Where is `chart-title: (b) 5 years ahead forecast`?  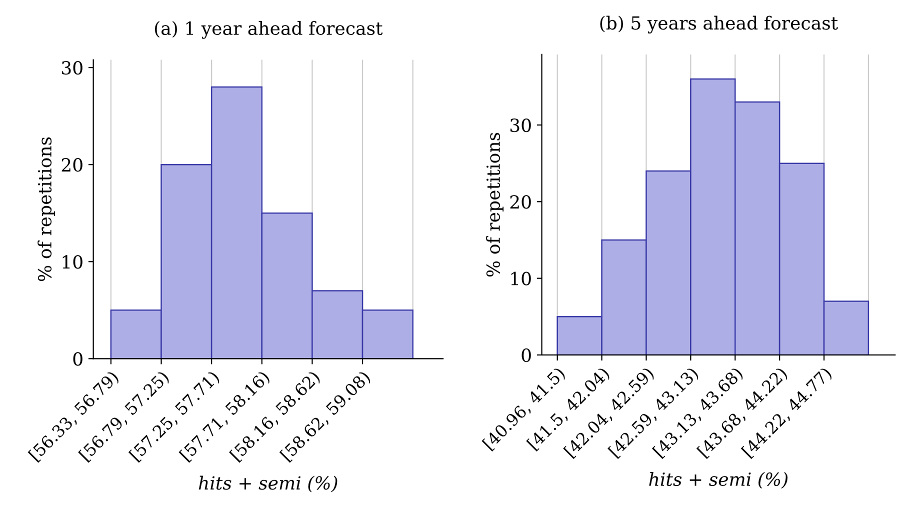
chart-title: (b) 5 years ahead forecast is located at coordinates (719, 25).